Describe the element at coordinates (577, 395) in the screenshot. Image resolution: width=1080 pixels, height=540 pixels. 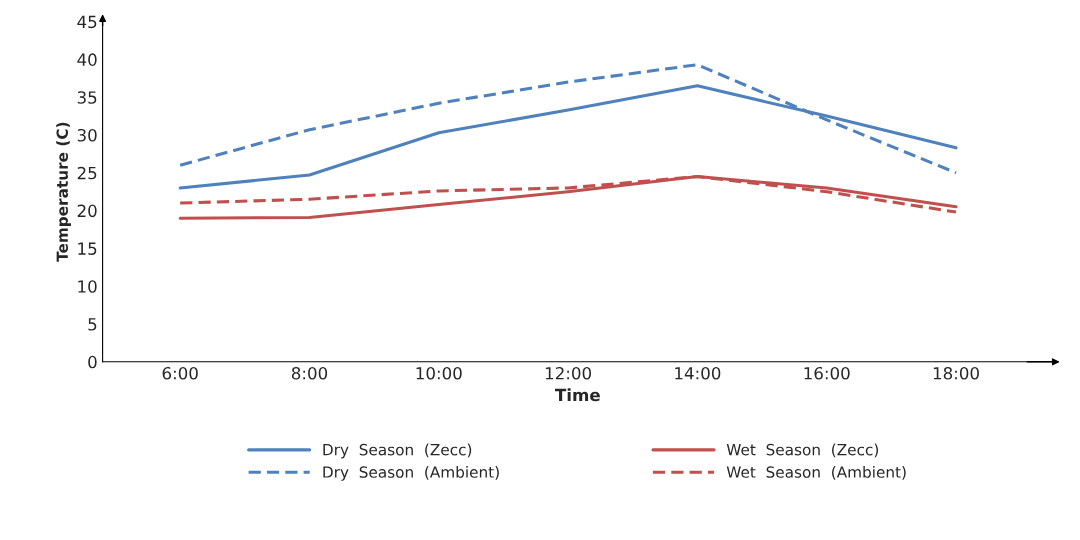
I see `x-axis-title: Time` at that location.